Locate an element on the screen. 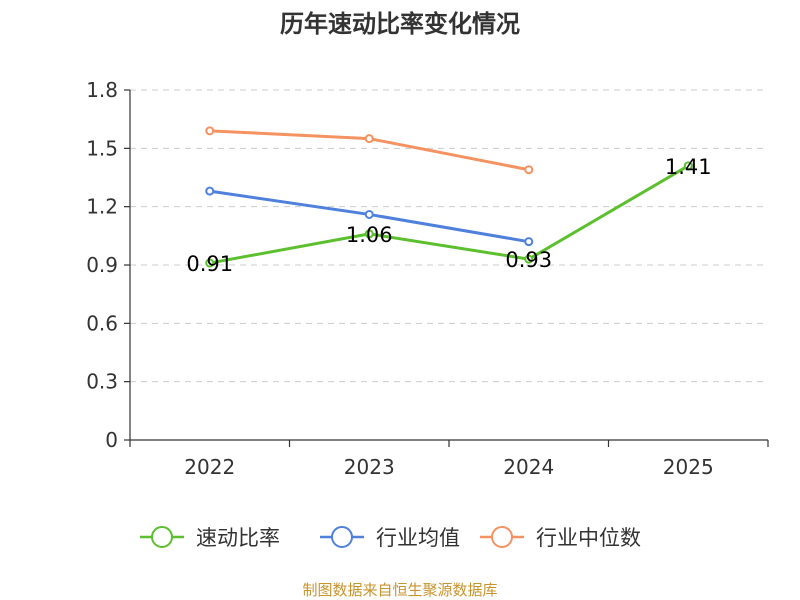 The width and height of the screenshot is (800, 600). data-label: 1.06 is located at coordinates (369, 235).